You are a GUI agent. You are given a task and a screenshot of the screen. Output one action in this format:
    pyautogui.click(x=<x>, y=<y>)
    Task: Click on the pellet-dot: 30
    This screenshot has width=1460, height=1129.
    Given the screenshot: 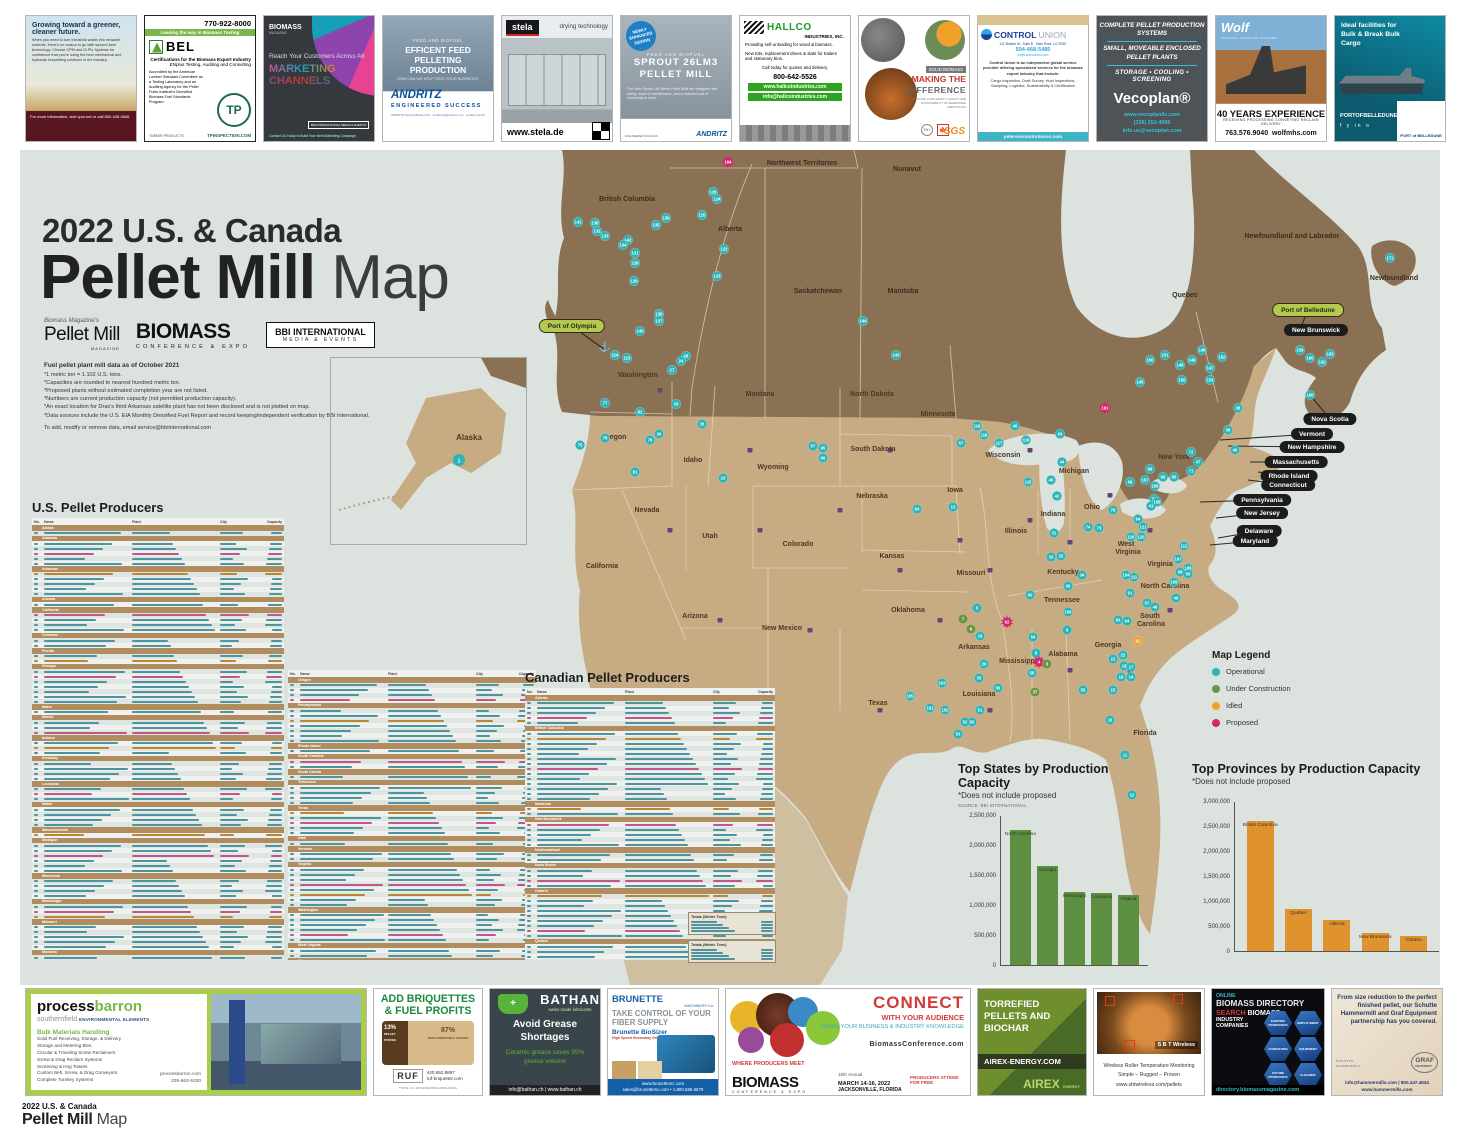 What is the action you would take?
    pyautogui.click(x=659, y=434)
    